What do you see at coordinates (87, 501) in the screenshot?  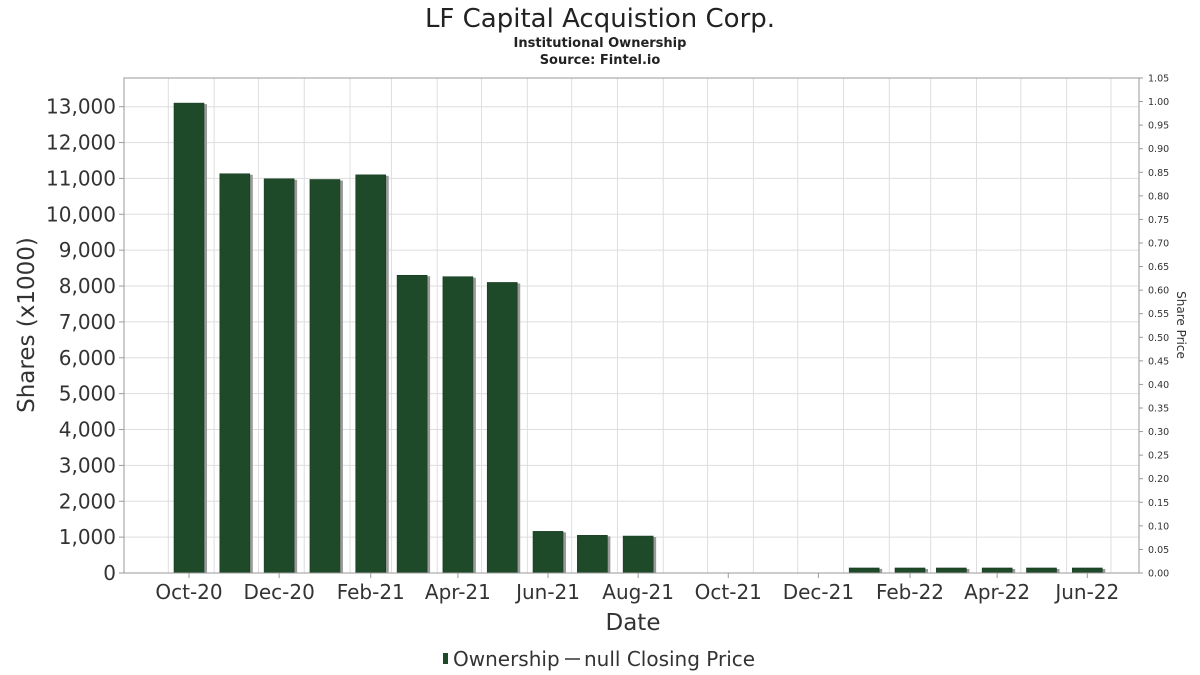 I see `y-tick-label: 2,000` at bounding box center [87, 501].